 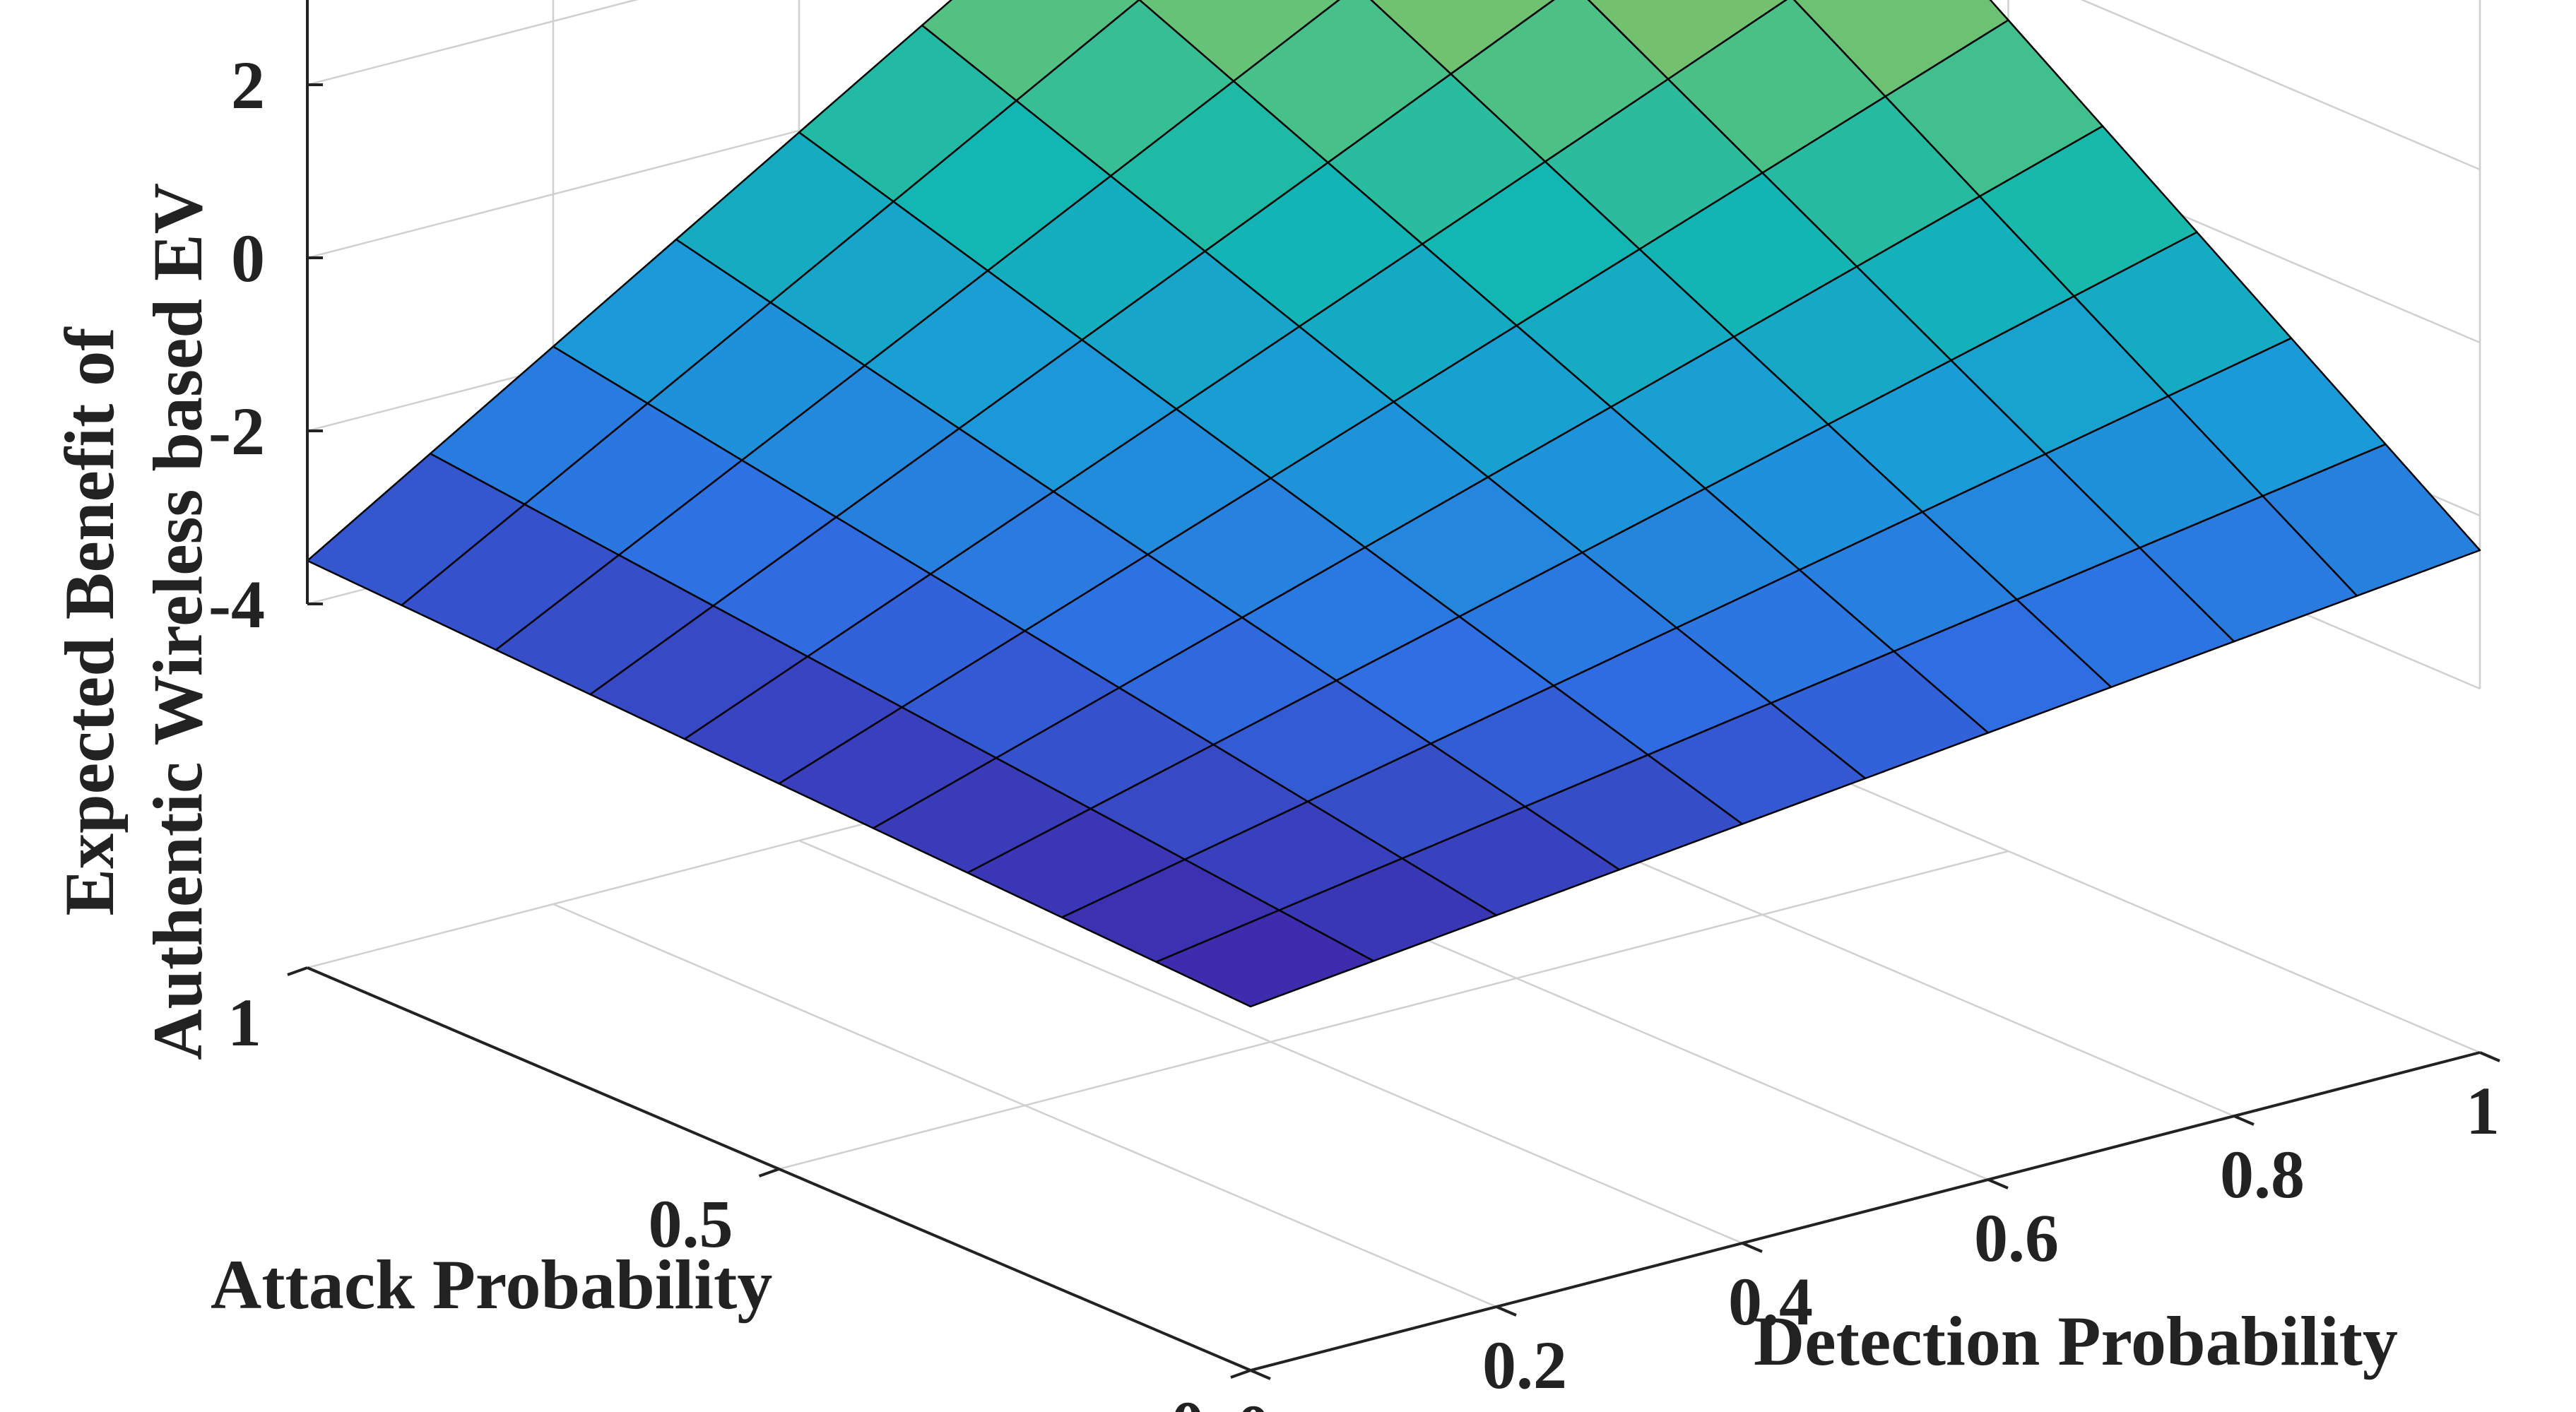 What do you see at coordinates (1188, 1399) in the screenshot?
I see `y-tick-label: 0` at bounding box center [1188, 1399].